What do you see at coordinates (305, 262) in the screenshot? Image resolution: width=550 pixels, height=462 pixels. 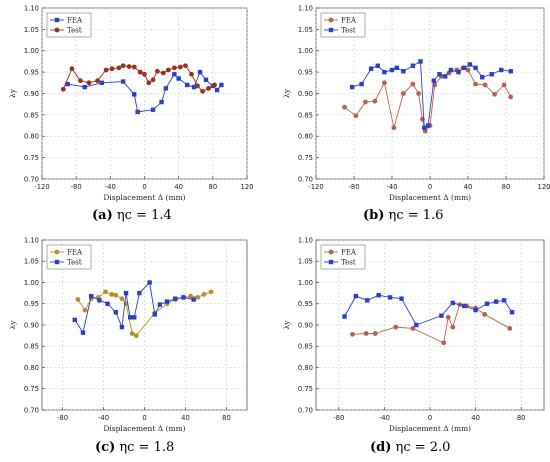 I see `y-tick-label-d-7: 1.05` at bounding box center [305, 262].